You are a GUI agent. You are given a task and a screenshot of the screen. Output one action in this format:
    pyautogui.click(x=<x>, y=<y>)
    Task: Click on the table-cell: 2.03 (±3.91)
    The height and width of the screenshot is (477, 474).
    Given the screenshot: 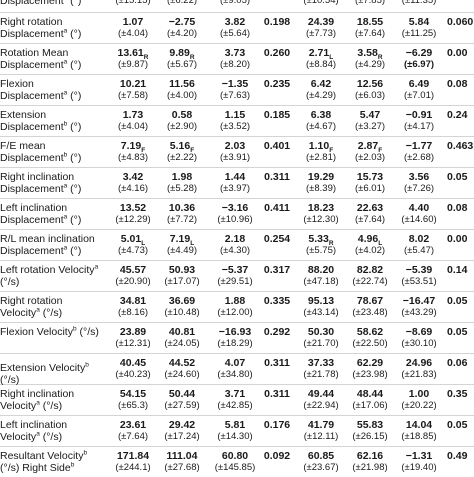 What is the action you would take?
    pyautogui.click(x=235, y=152)
    